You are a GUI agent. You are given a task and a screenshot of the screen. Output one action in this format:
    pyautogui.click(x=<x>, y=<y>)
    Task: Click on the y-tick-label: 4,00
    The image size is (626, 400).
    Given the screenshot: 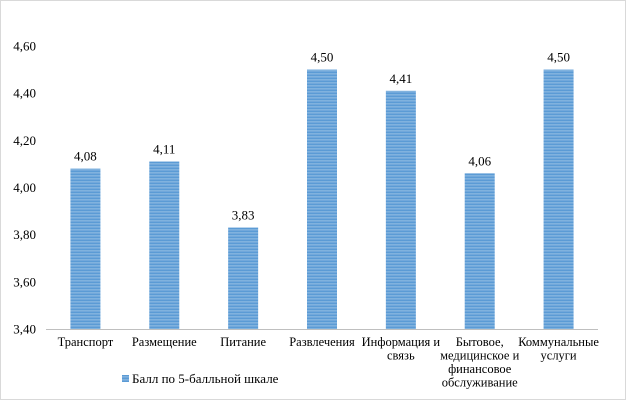 What is the action you would take?
    pyautogui.click(x=24, y=187)
    